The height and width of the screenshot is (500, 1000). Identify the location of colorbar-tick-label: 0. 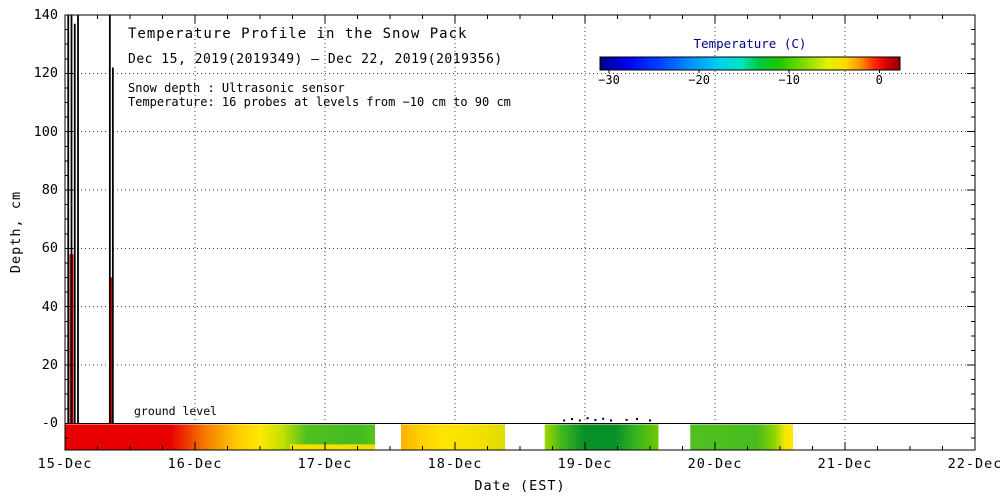
(879, 80).